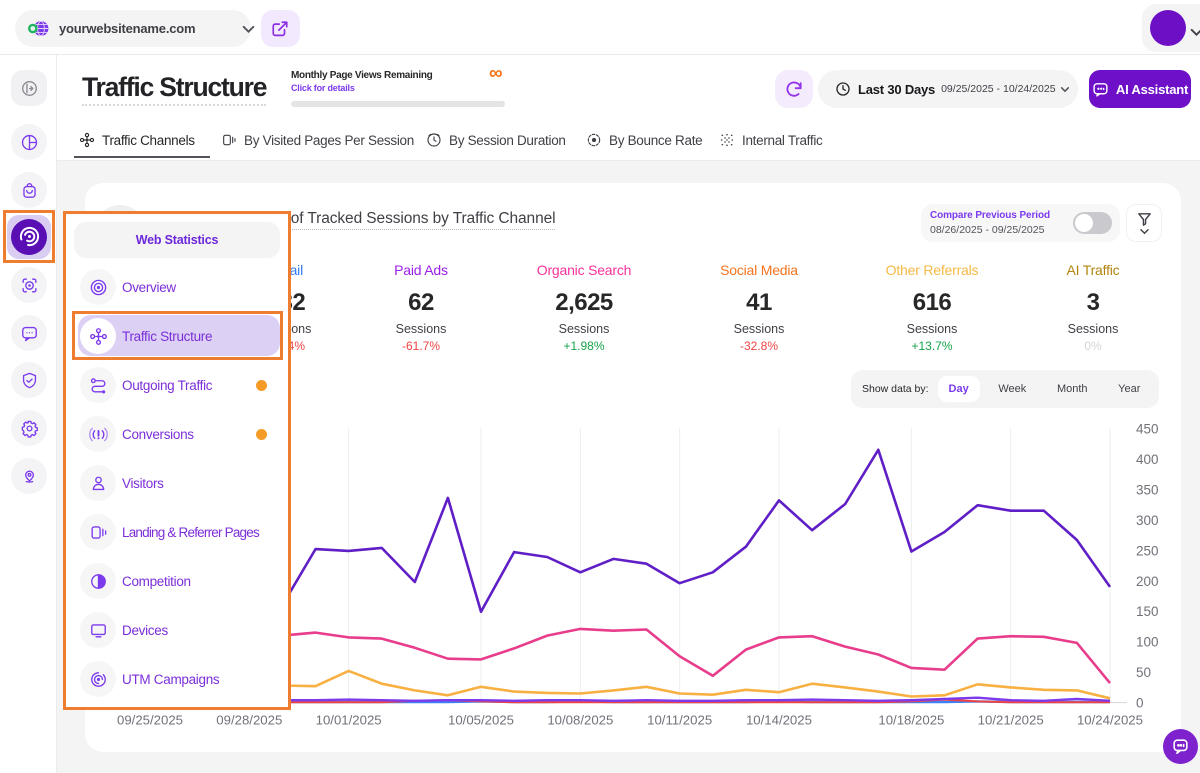 The width and height of the screenshot is (1200, 773). Describe the element at coordinates (1011, 720) in the screenshot. I see `svg-text: 10/21/2025` at that location.